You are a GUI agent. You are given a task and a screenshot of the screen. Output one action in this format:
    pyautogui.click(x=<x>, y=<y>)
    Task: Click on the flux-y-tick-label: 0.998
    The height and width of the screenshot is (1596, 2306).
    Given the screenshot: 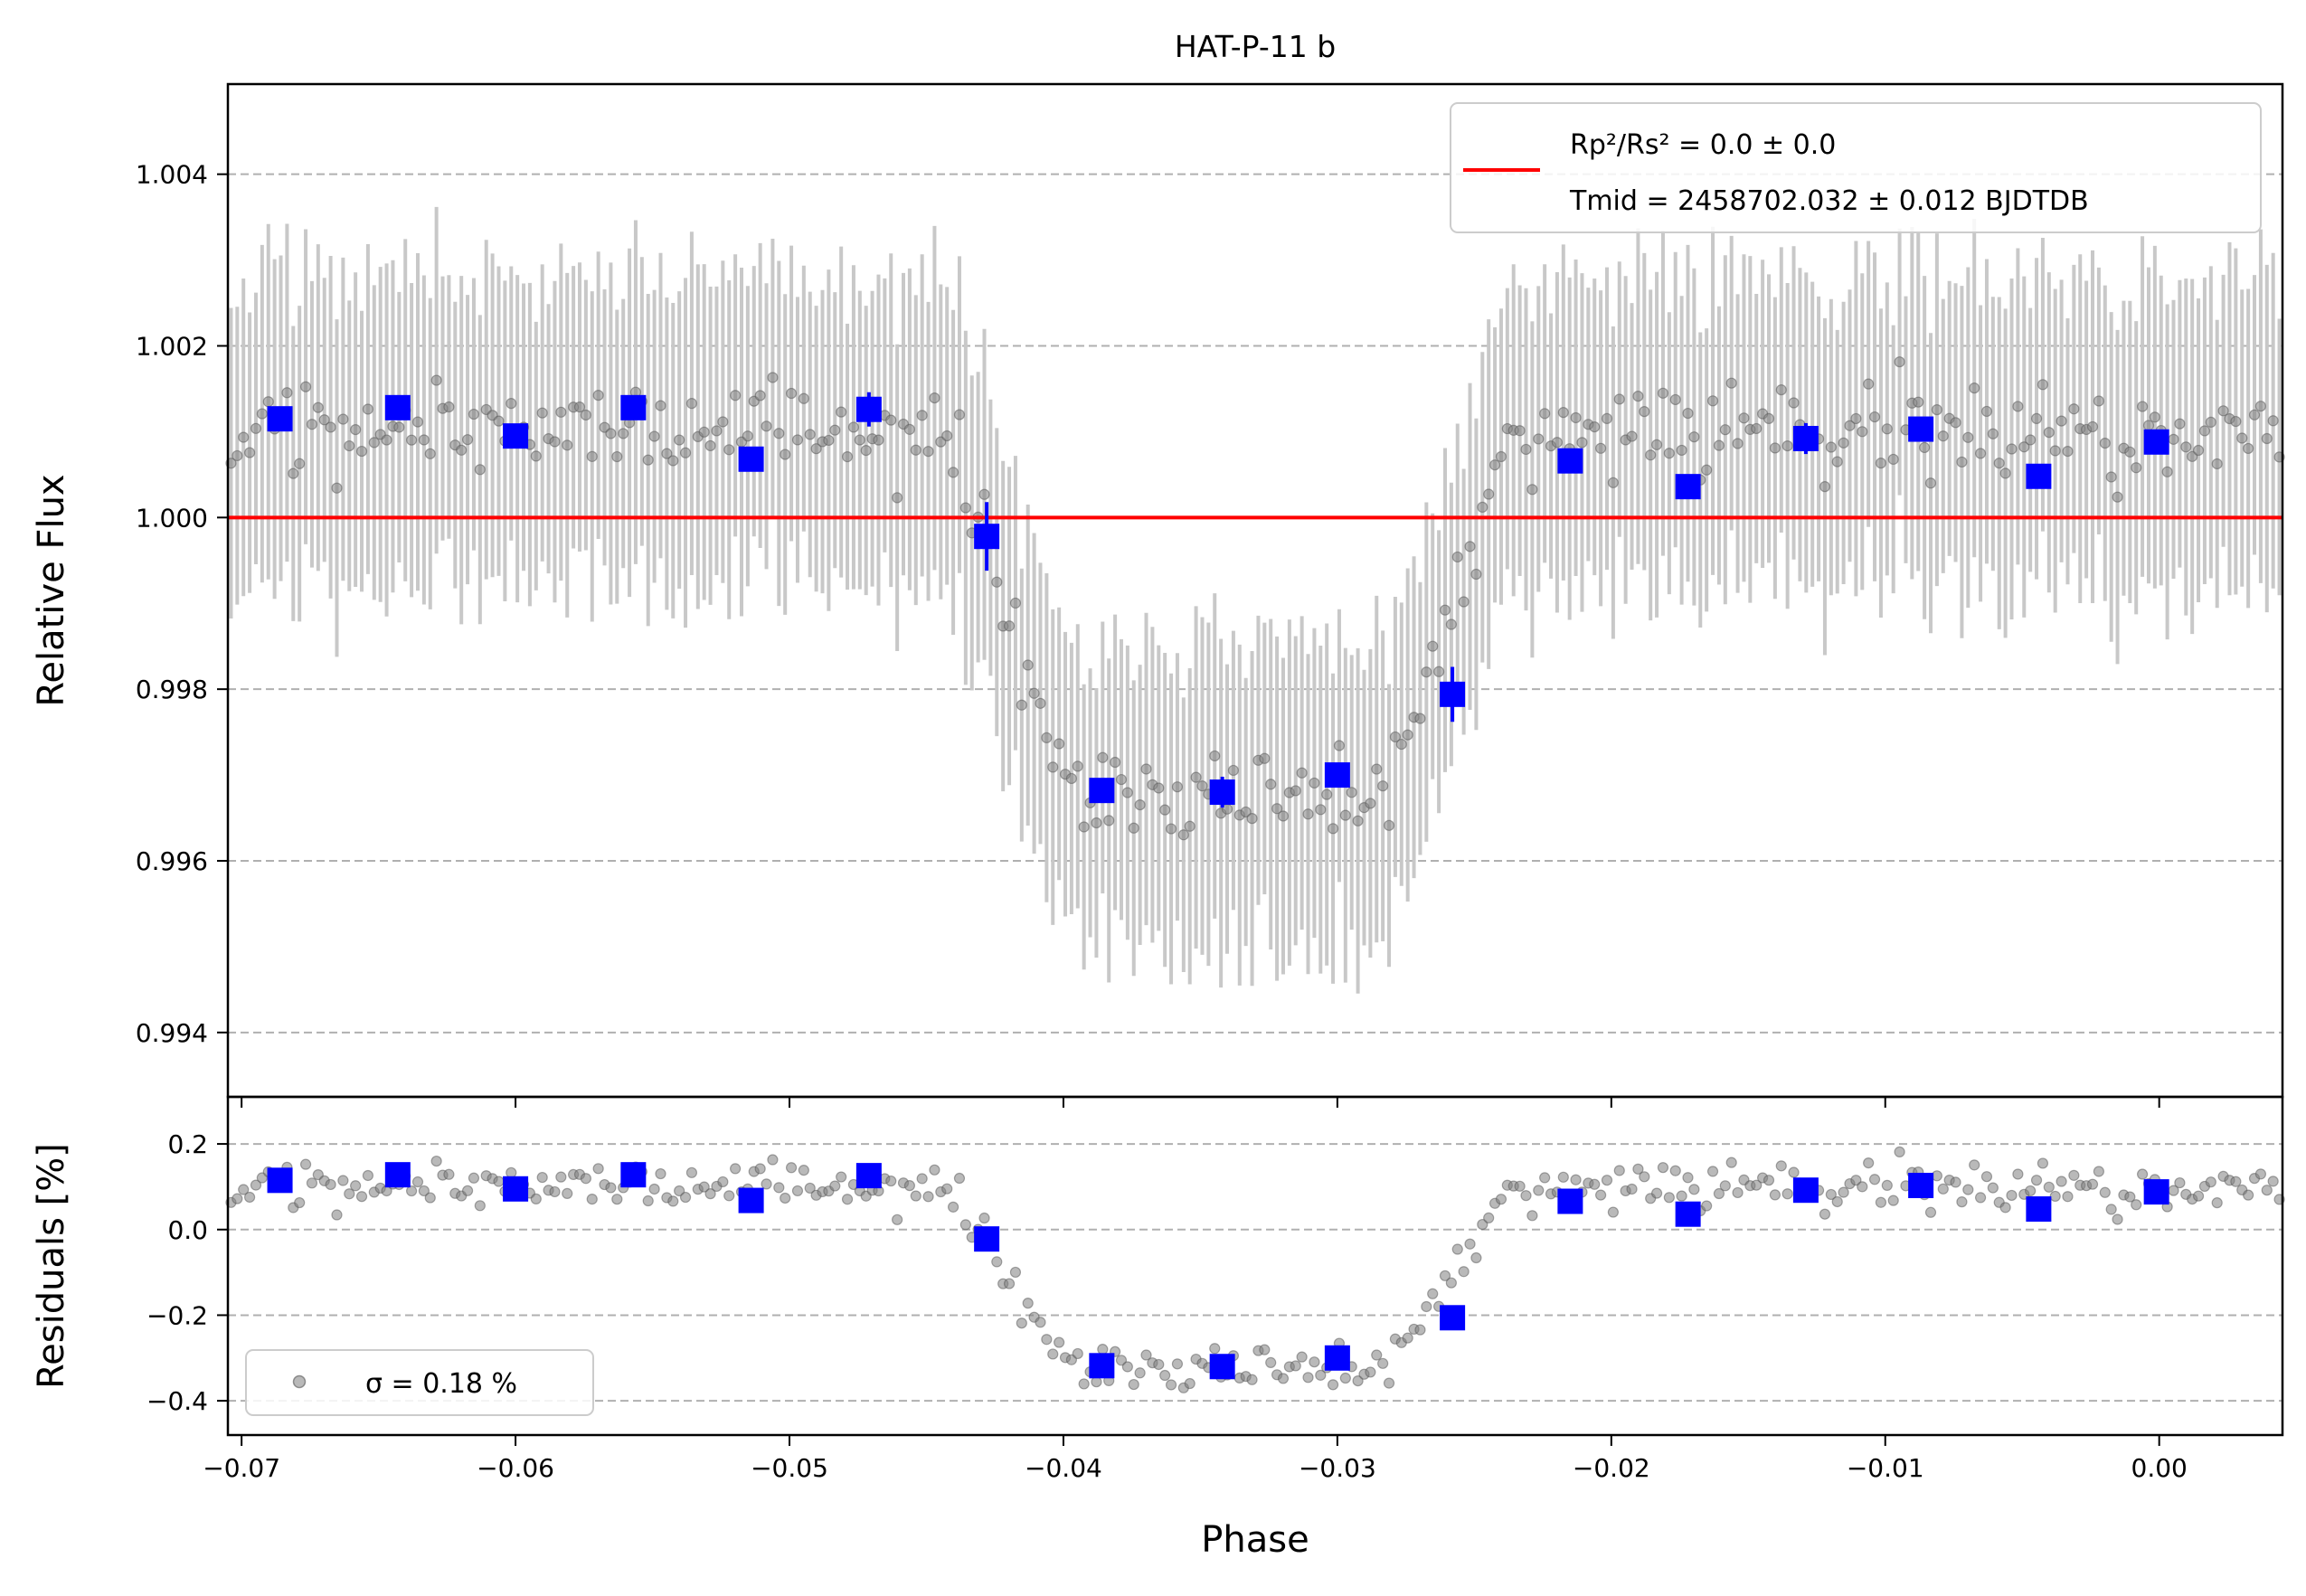 What is the action you would take?
    pyautogui.click(x=172, y=690)
    